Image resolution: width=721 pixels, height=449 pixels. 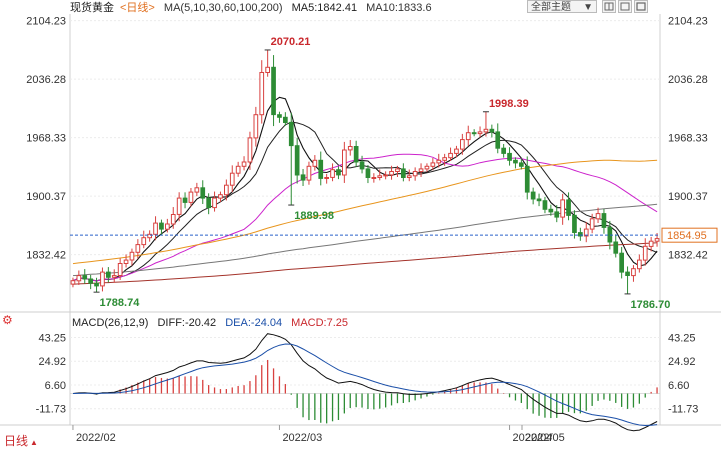 I want to click on current-price-label: 1854.95, so click(x=687, y=236).